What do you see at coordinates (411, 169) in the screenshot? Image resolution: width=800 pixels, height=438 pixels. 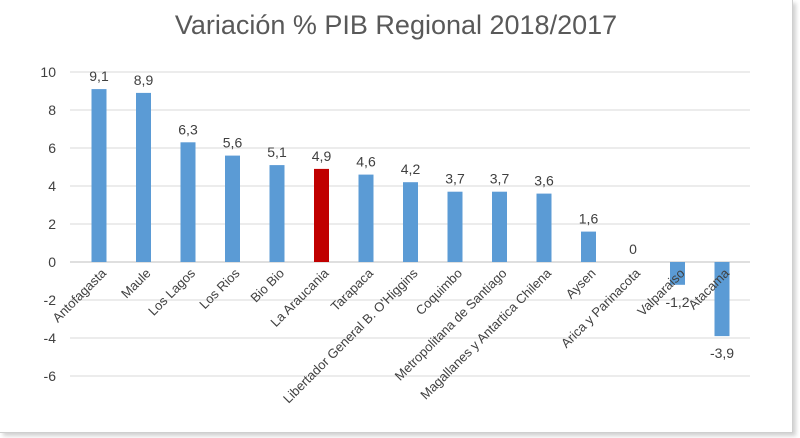 I see `data-label: 4,2` at bounding box center [411, 169].